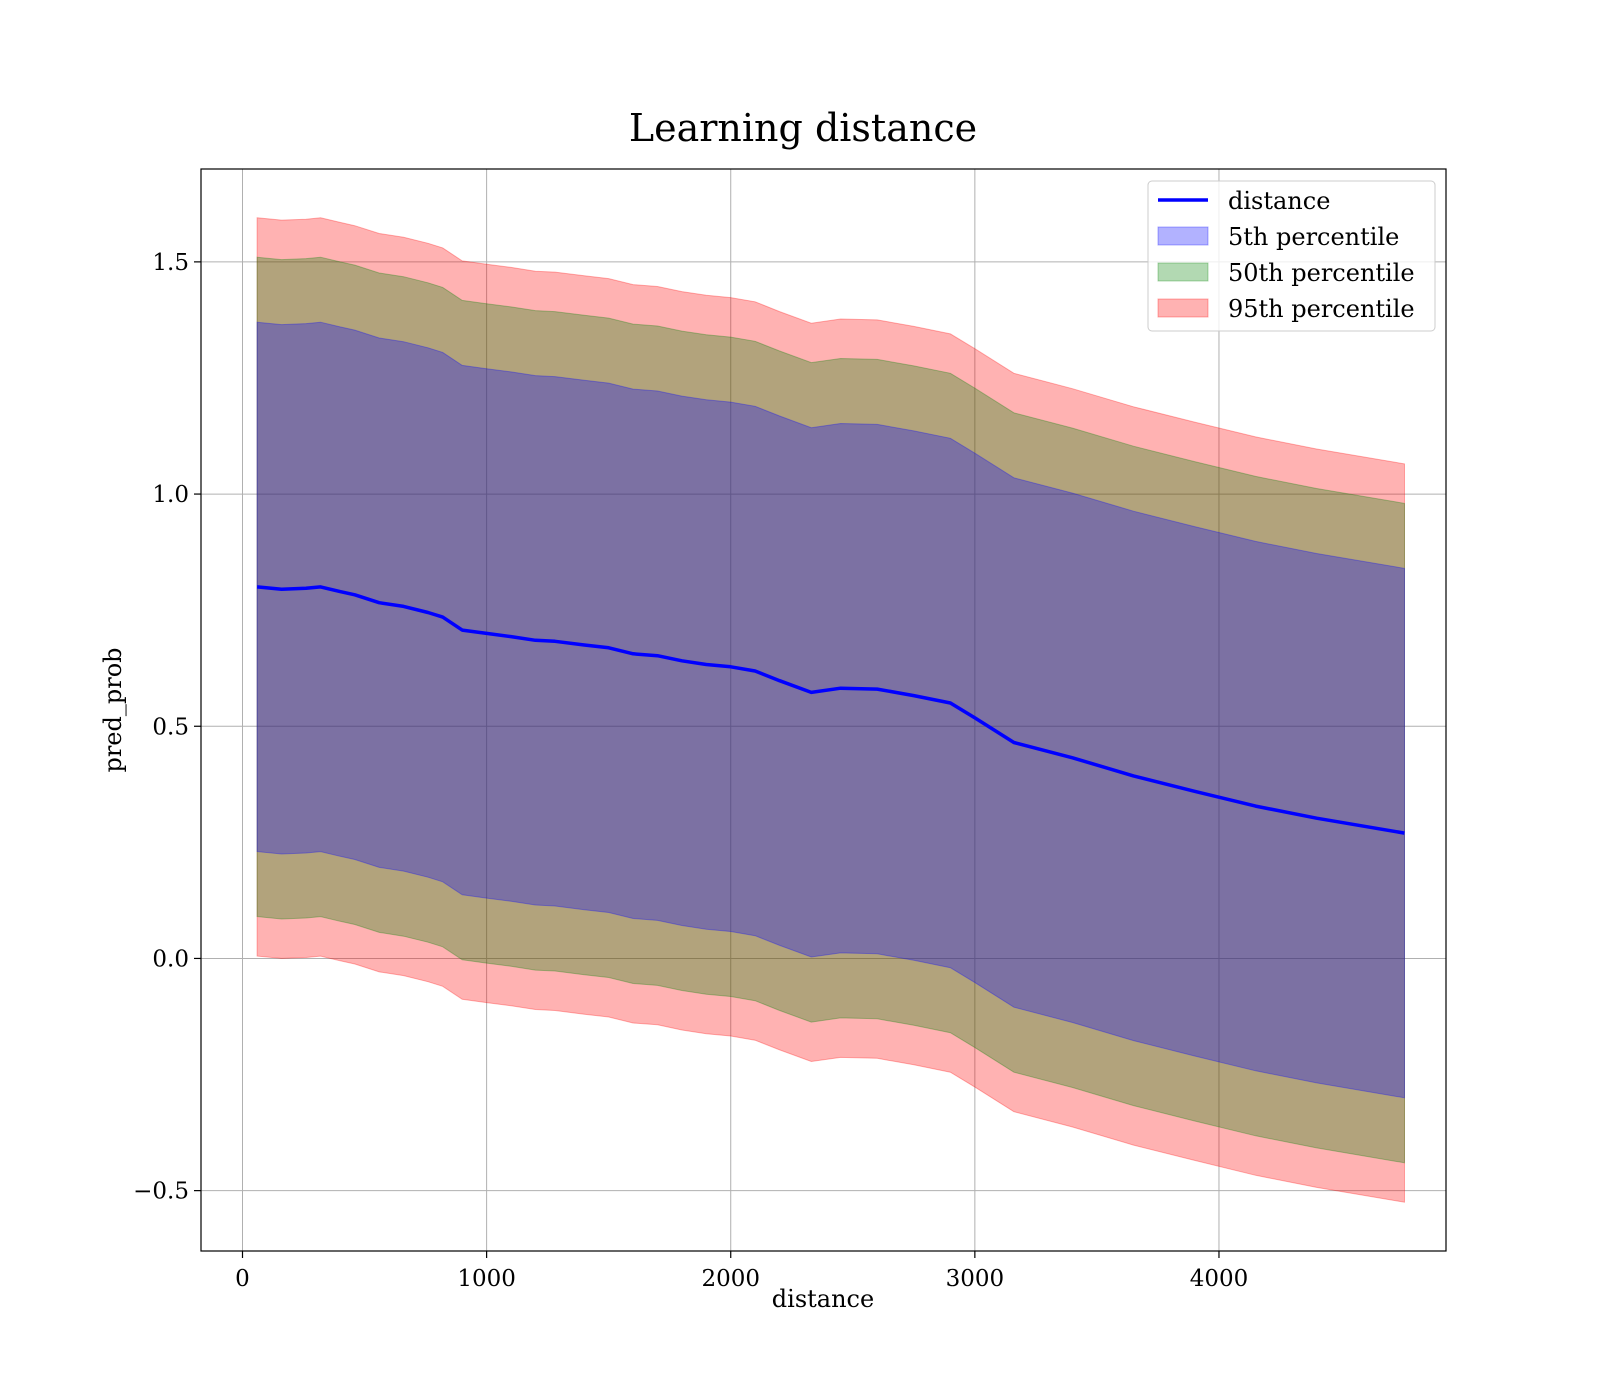  I want to click on data-lines, so click(830, 710).